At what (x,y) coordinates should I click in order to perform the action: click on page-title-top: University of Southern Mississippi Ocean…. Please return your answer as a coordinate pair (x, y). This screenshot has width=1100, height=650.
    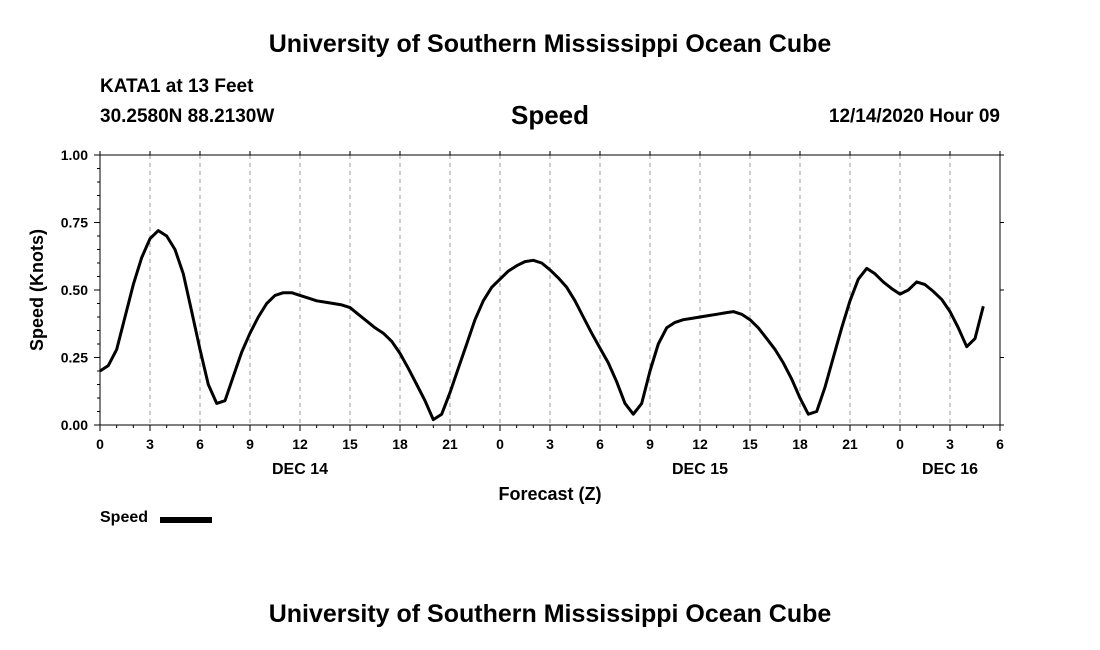
    Looking at the image, I should click on (550, 44).